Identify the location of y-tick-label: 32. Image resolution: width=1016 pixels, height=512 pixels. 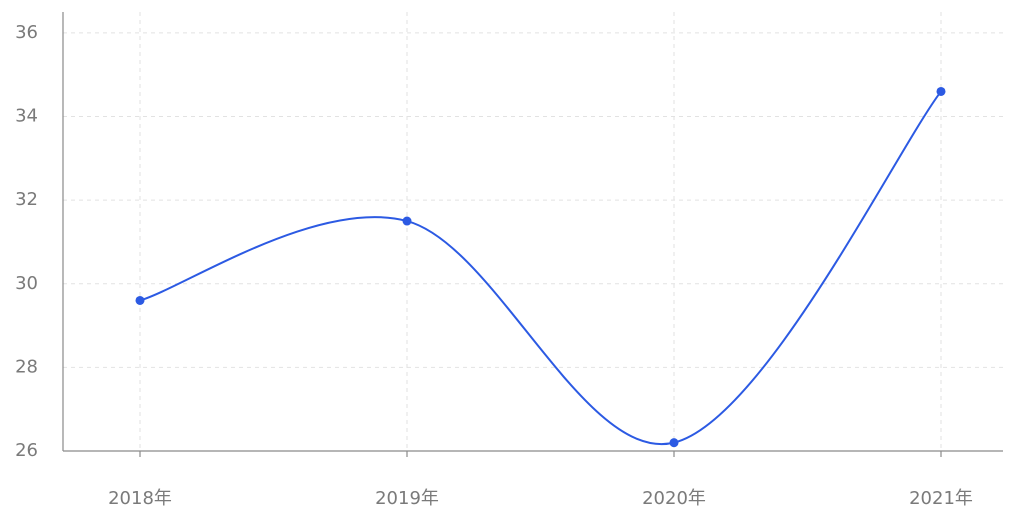
(26, 199).